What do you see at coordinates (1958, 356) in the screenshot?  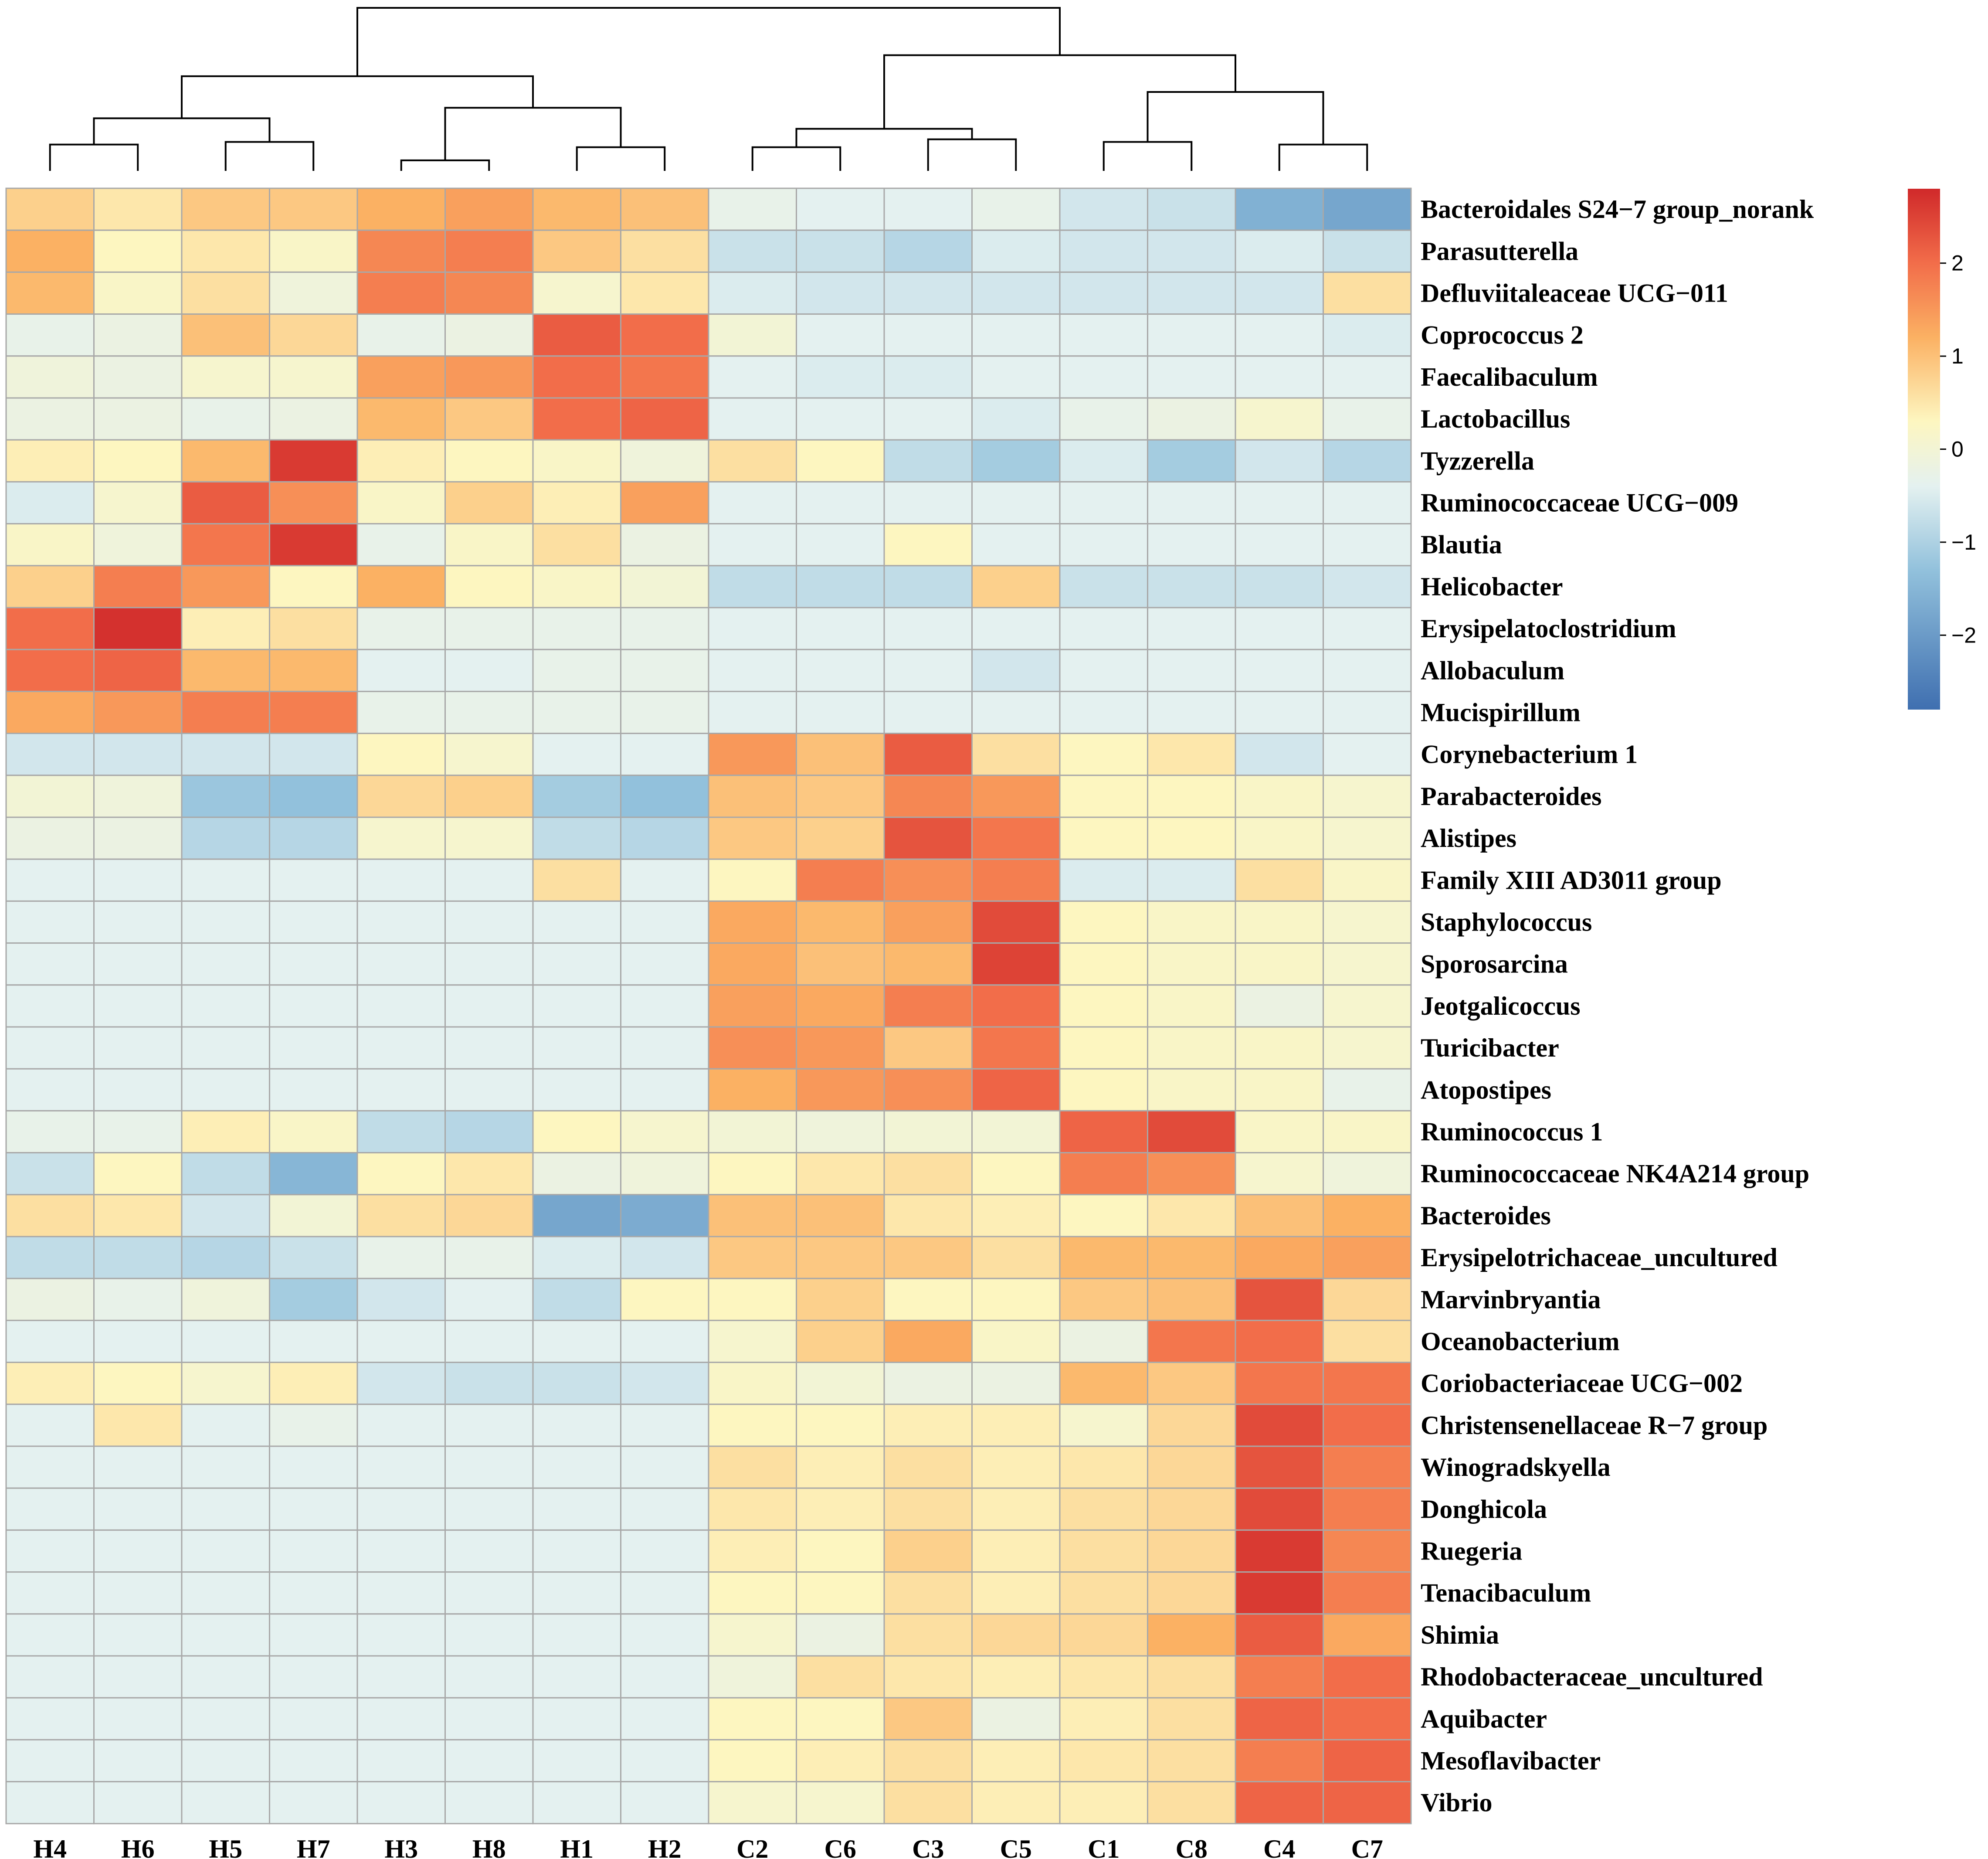 I see `legend-tick-label: 1` at bounding box center [1958, 356].